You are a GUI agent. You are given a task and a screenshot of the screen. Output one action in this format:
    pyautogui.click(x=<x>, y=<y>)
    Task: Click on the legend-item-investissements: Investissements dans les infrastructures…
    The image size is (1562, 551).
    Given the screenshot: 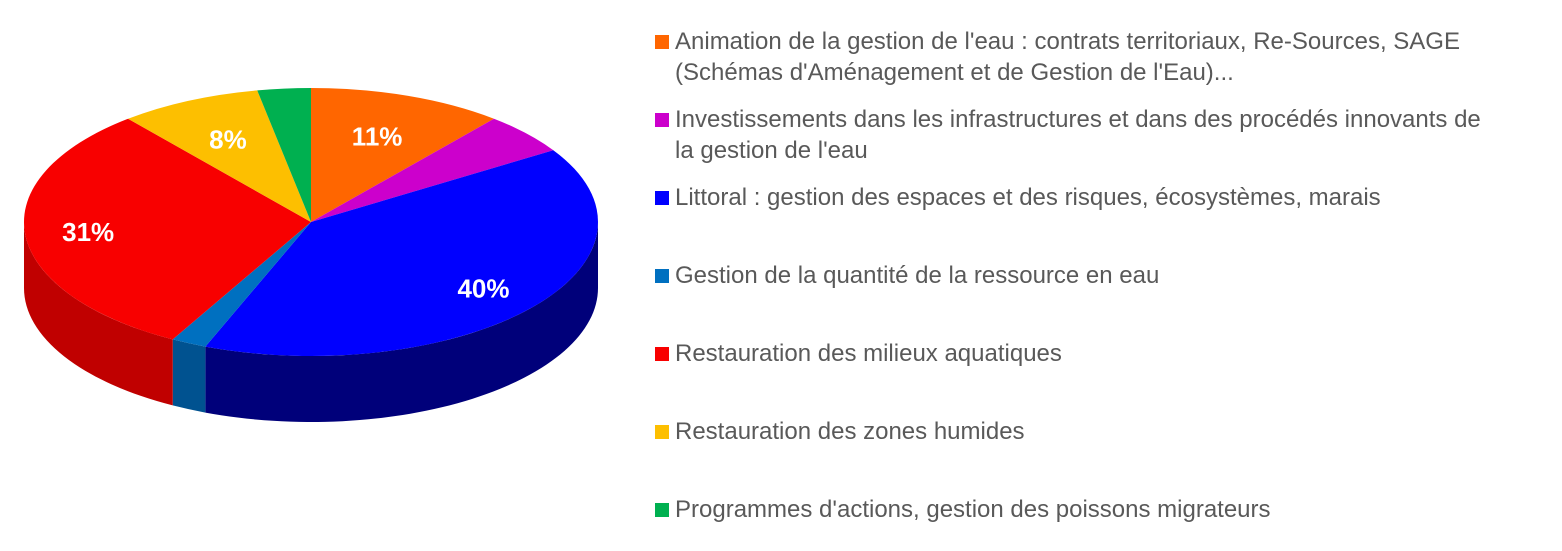 What is the action you would take?
    pyautogui.click(x=1080, y=135)
    